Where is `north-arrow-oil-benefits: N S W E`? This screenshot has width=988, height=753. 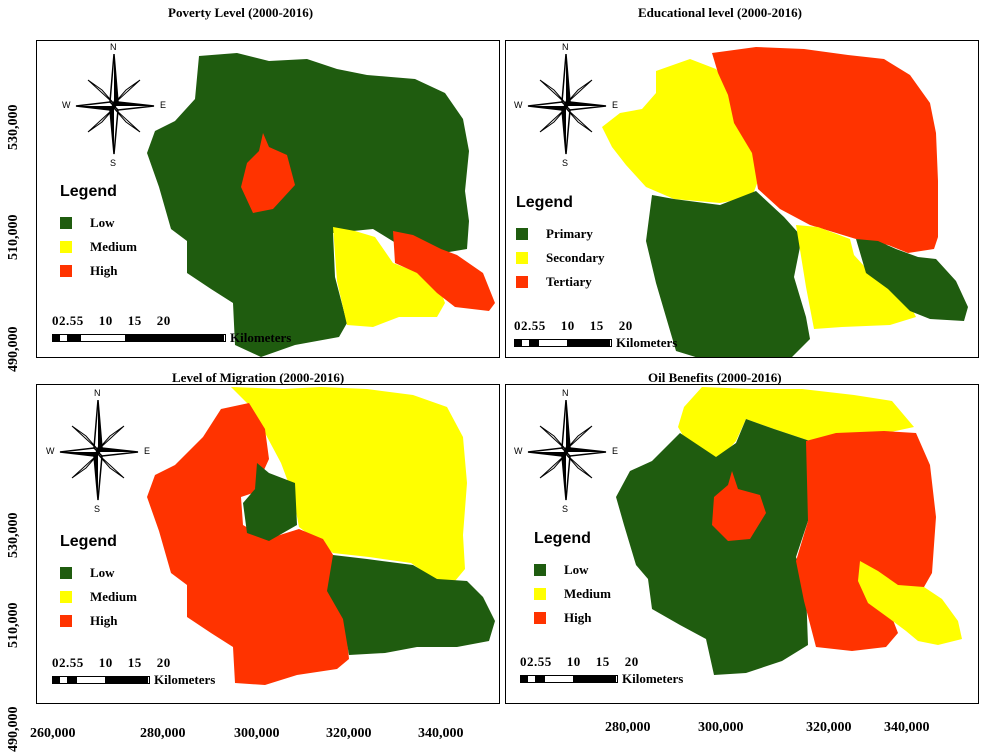
north-arrow-oil-benefits: N S W E is located at coordinates (569, 451).